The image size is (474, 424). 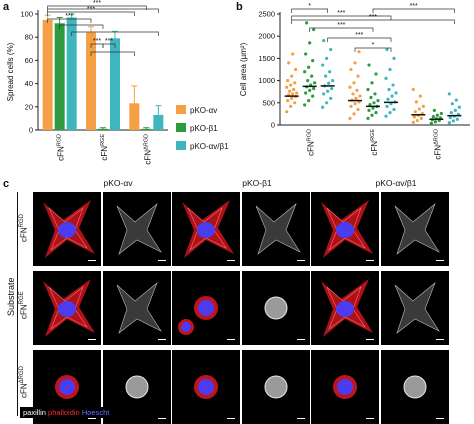 I want to click on panel-letter-c: c, so click(x=6, y=184).